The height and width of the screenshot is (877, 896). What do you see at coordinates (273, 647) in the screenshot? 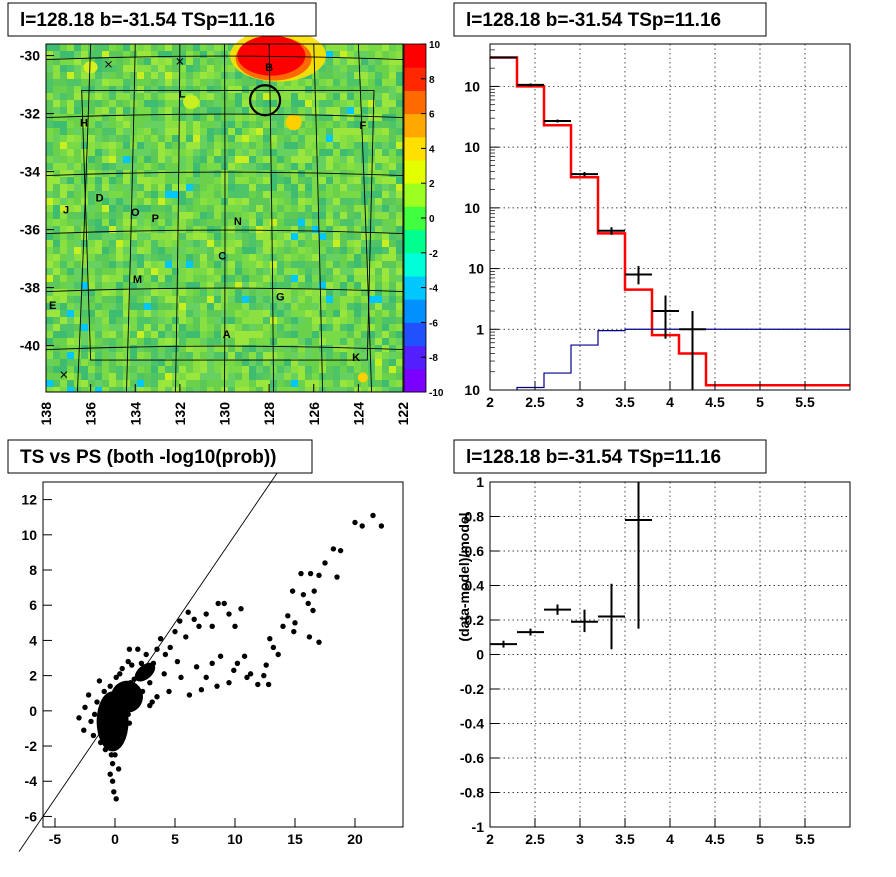
I see `scatter-point` at bounding box center [273, 647].